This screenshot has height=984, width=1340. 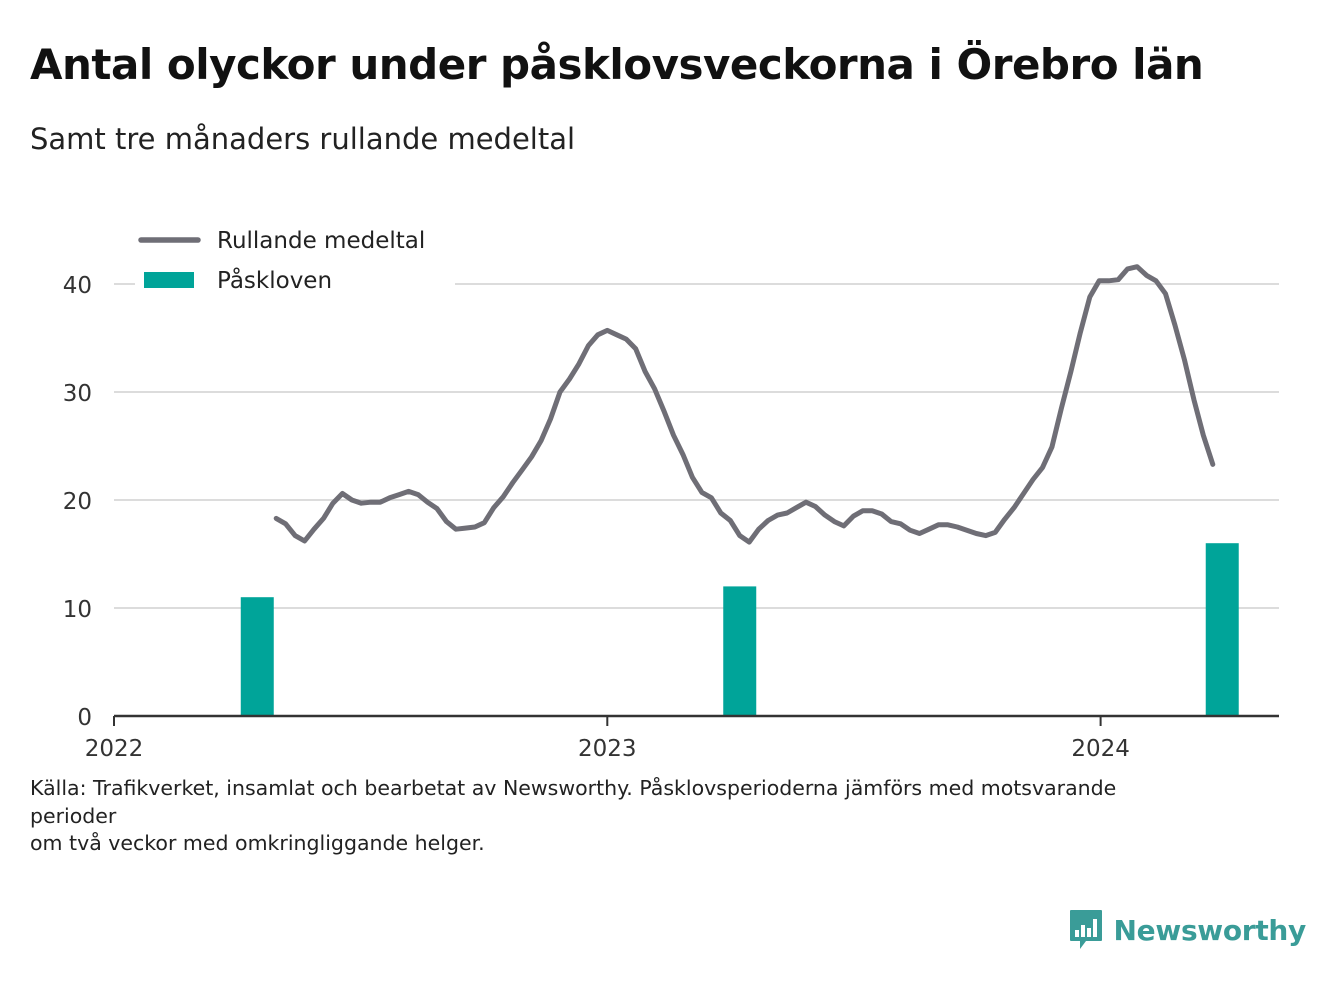 What do you see at coordinates (77, 286) in the screenshot?
I see `y-tick-label: 40` at bounding box center [77, 286].